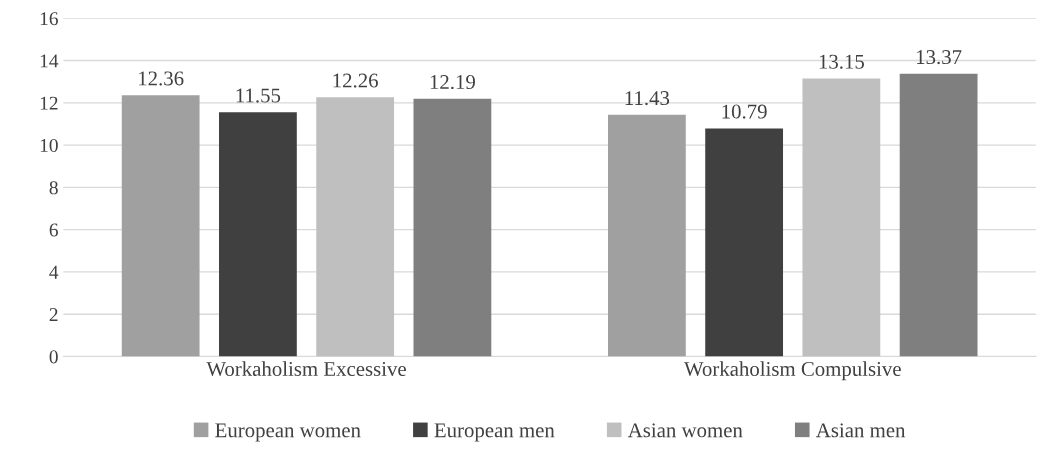  Describe the element at coordinates (841, 61) in the screenshot. I see `data-label: 13.15` at that location.